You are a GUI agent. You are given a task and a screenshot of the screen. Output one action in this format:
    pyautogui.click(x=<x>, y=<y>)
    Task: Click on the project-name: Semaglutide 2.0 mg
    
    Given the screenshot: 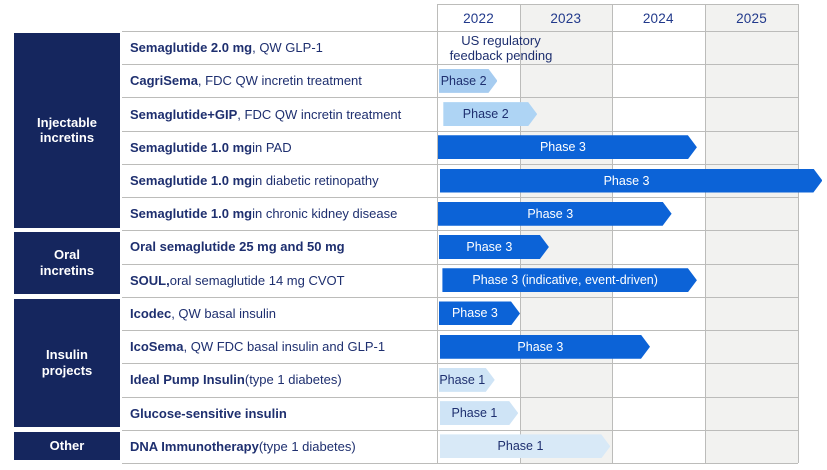 What is the action you would take?
    pyautogui.click(x=191, y=48)
    